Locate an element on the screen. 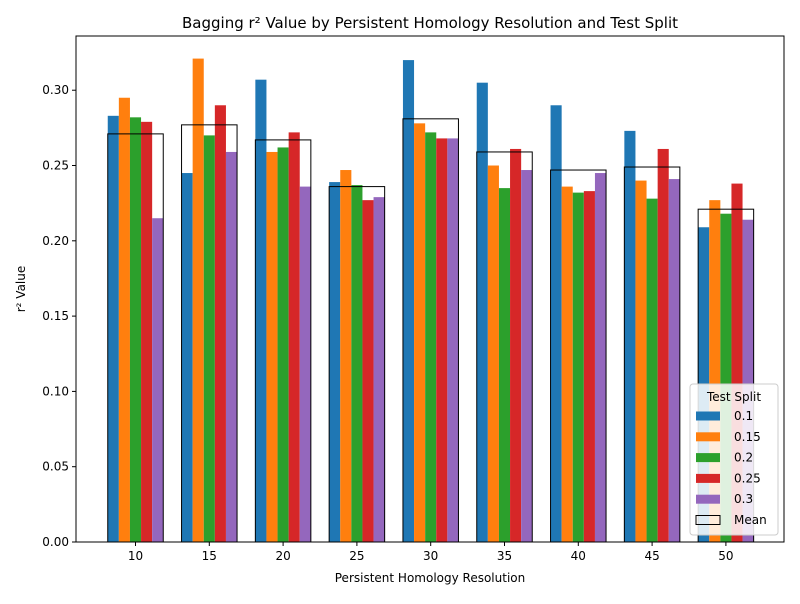  legend-swatch-0.3 is located at coordinates (708, 499).